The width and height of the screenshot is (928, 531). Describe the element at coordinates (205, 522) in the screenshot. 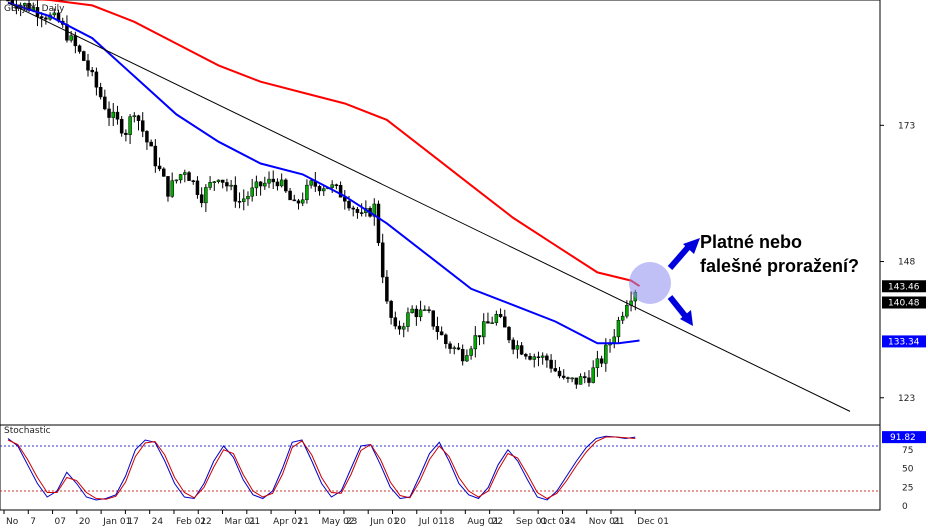

I see `x-tick-label: 22` at that location.